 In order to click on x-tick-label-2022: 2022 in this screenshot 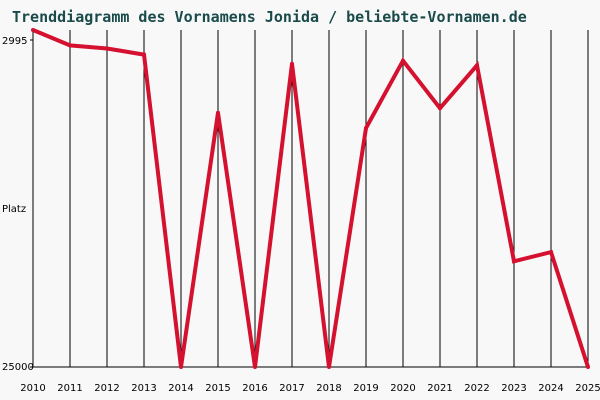, I will do `click(476, 388)`.